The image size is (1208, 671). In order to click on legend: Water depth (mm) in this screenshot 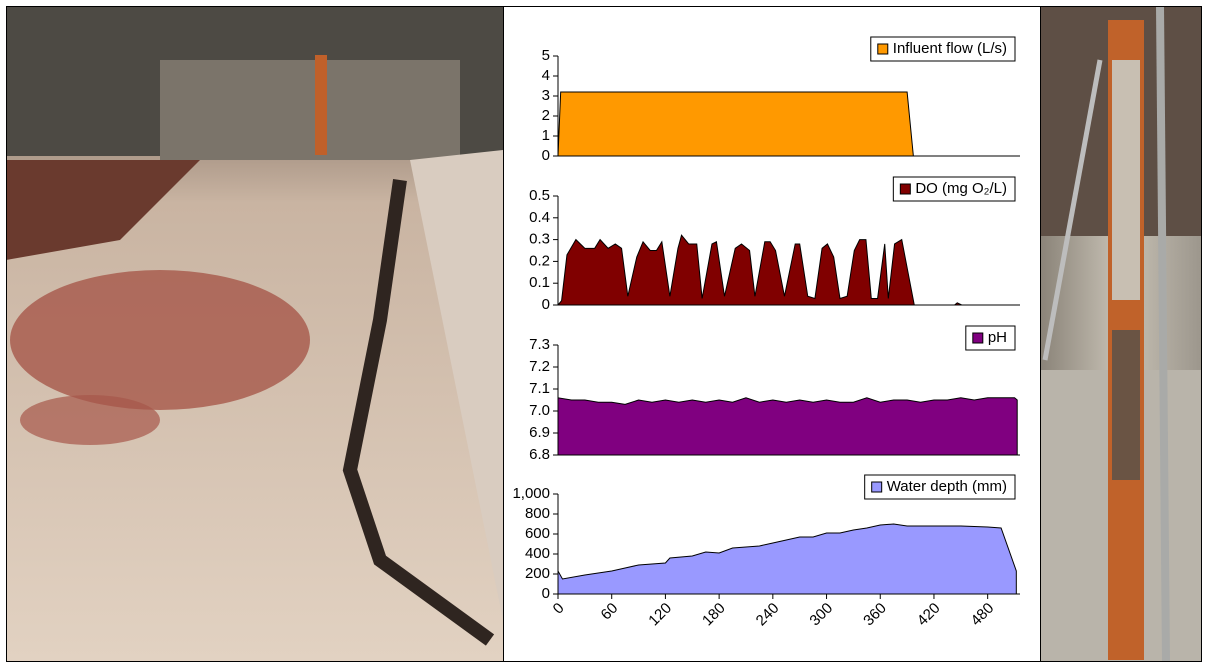, I will do `click(940, 487)`.